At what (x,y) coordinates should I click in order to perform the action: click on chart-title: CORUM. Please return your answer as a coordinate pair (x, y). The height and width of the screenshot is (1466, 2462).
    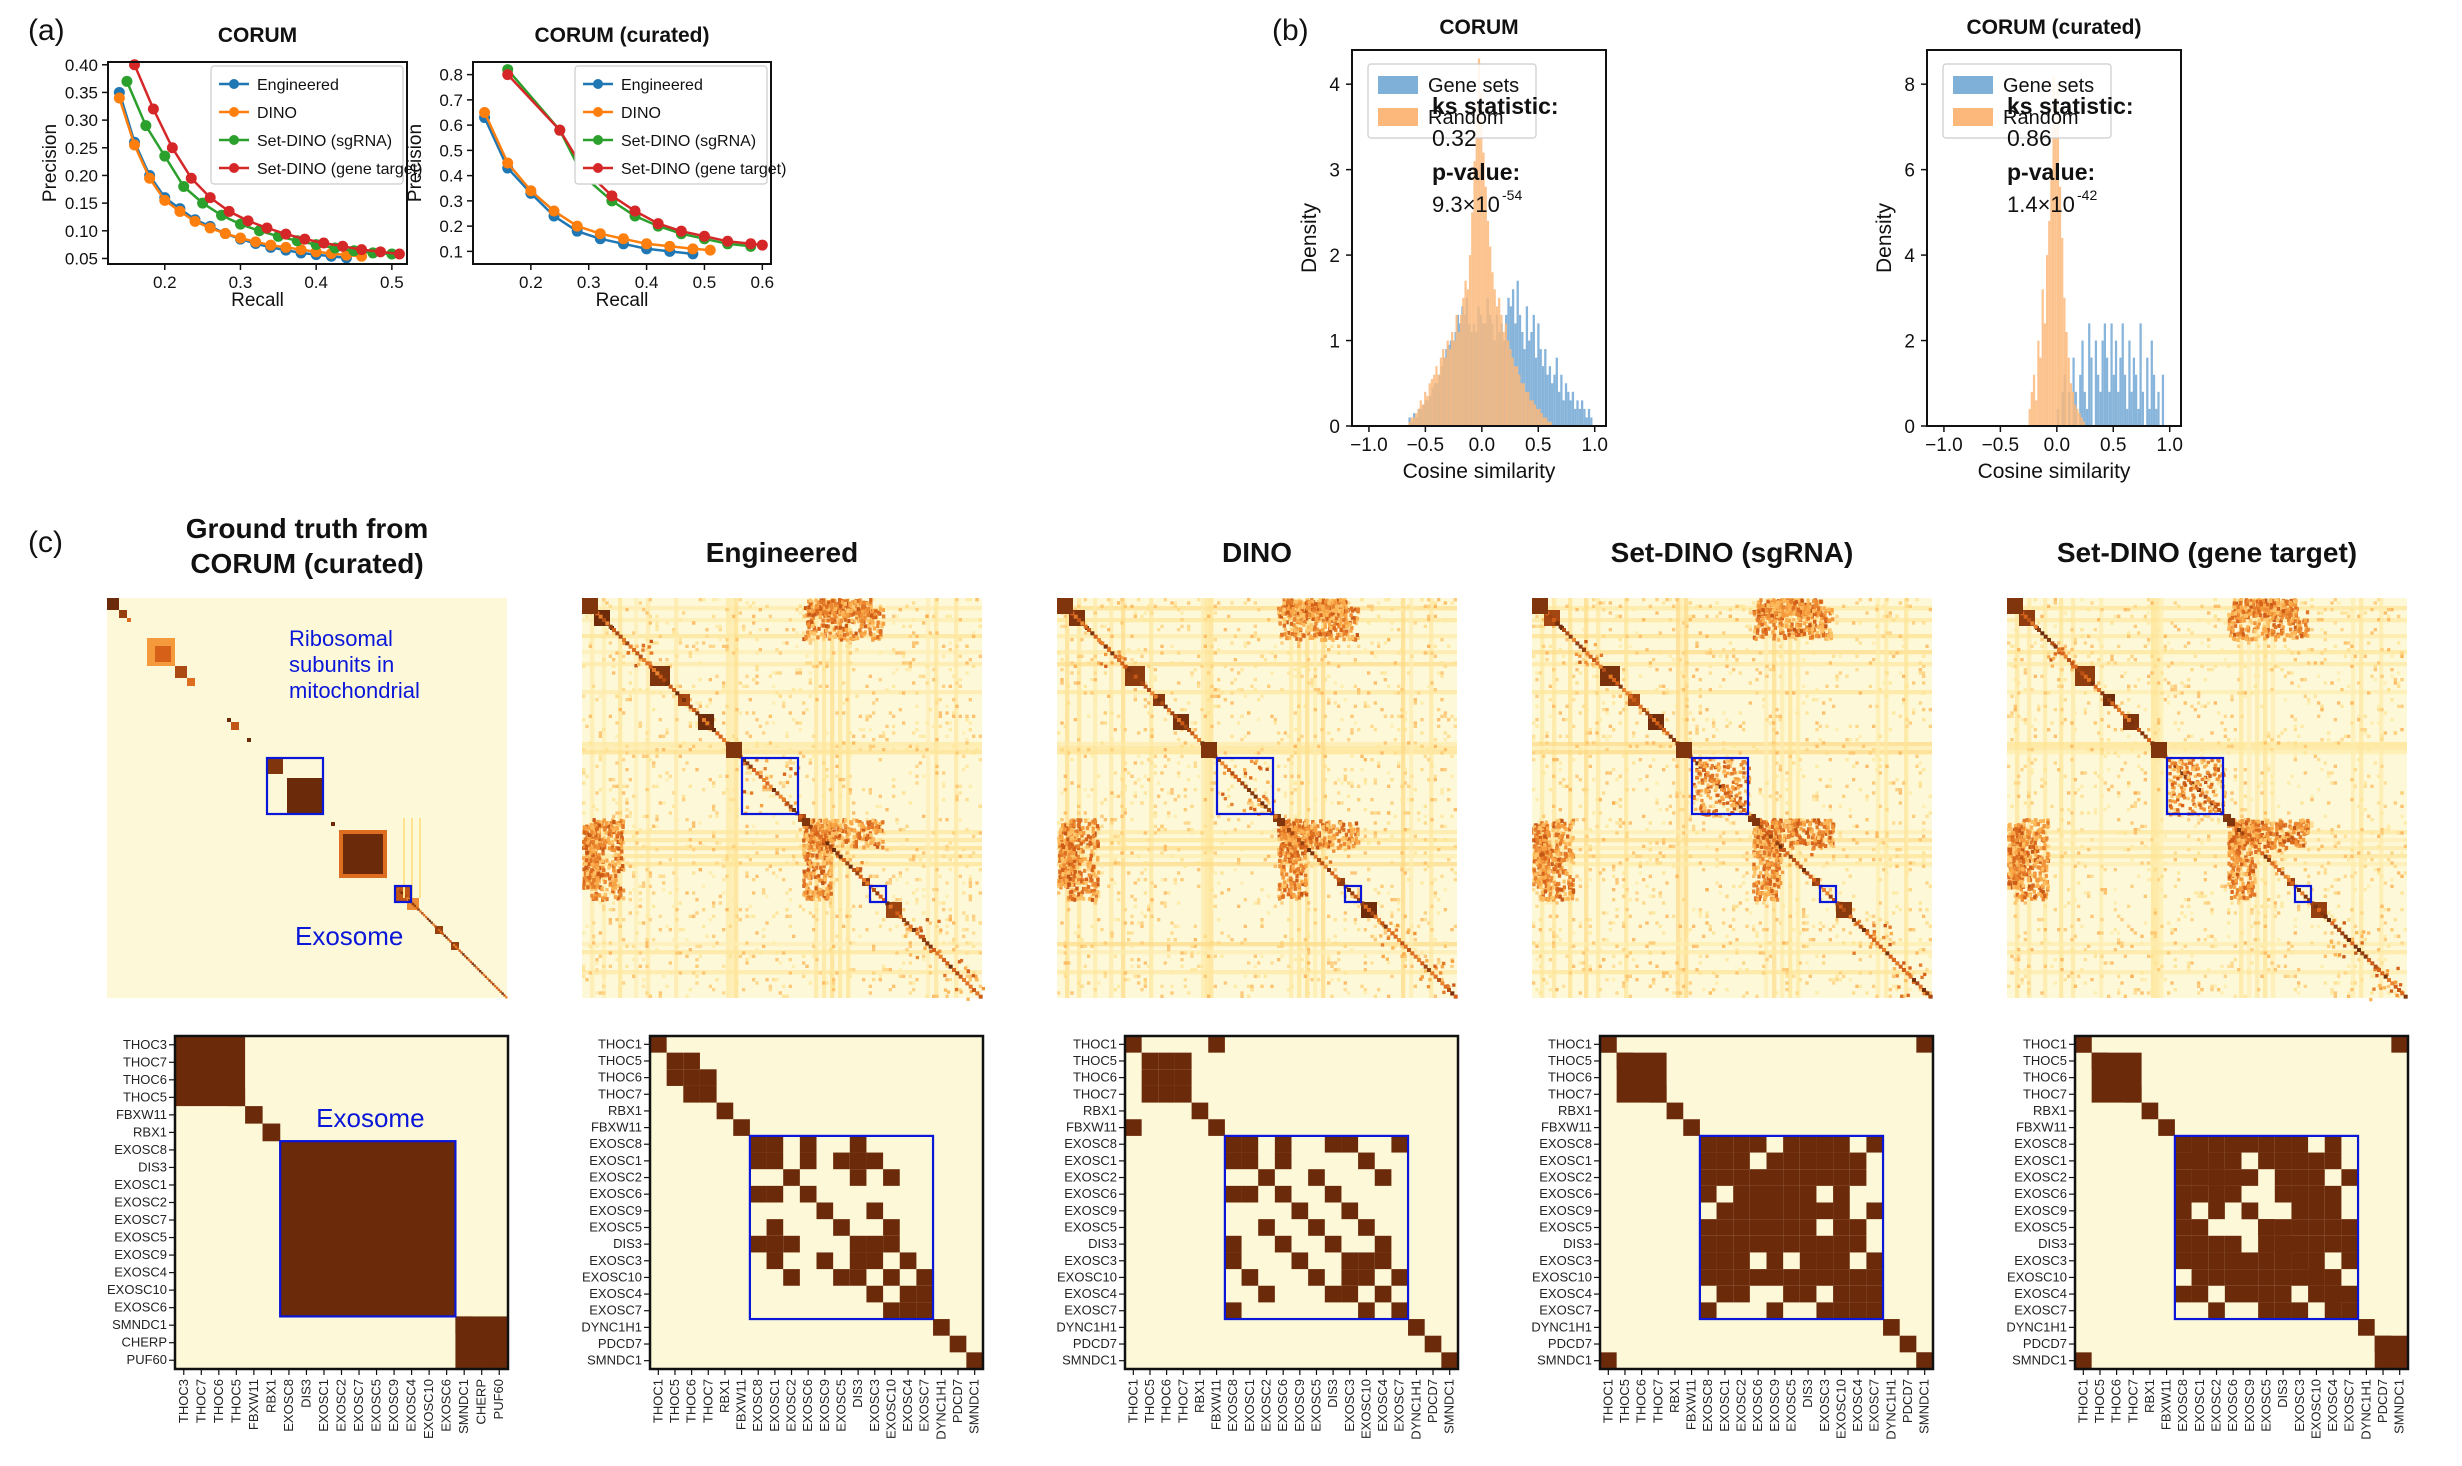
    Looking at the image, I should click on (1478, 27).